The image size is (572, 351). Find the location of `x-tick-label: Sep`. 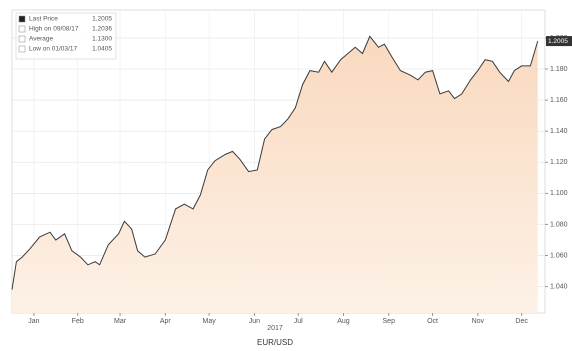

x-tick-label: Sep is located at coordinates (389, 321).